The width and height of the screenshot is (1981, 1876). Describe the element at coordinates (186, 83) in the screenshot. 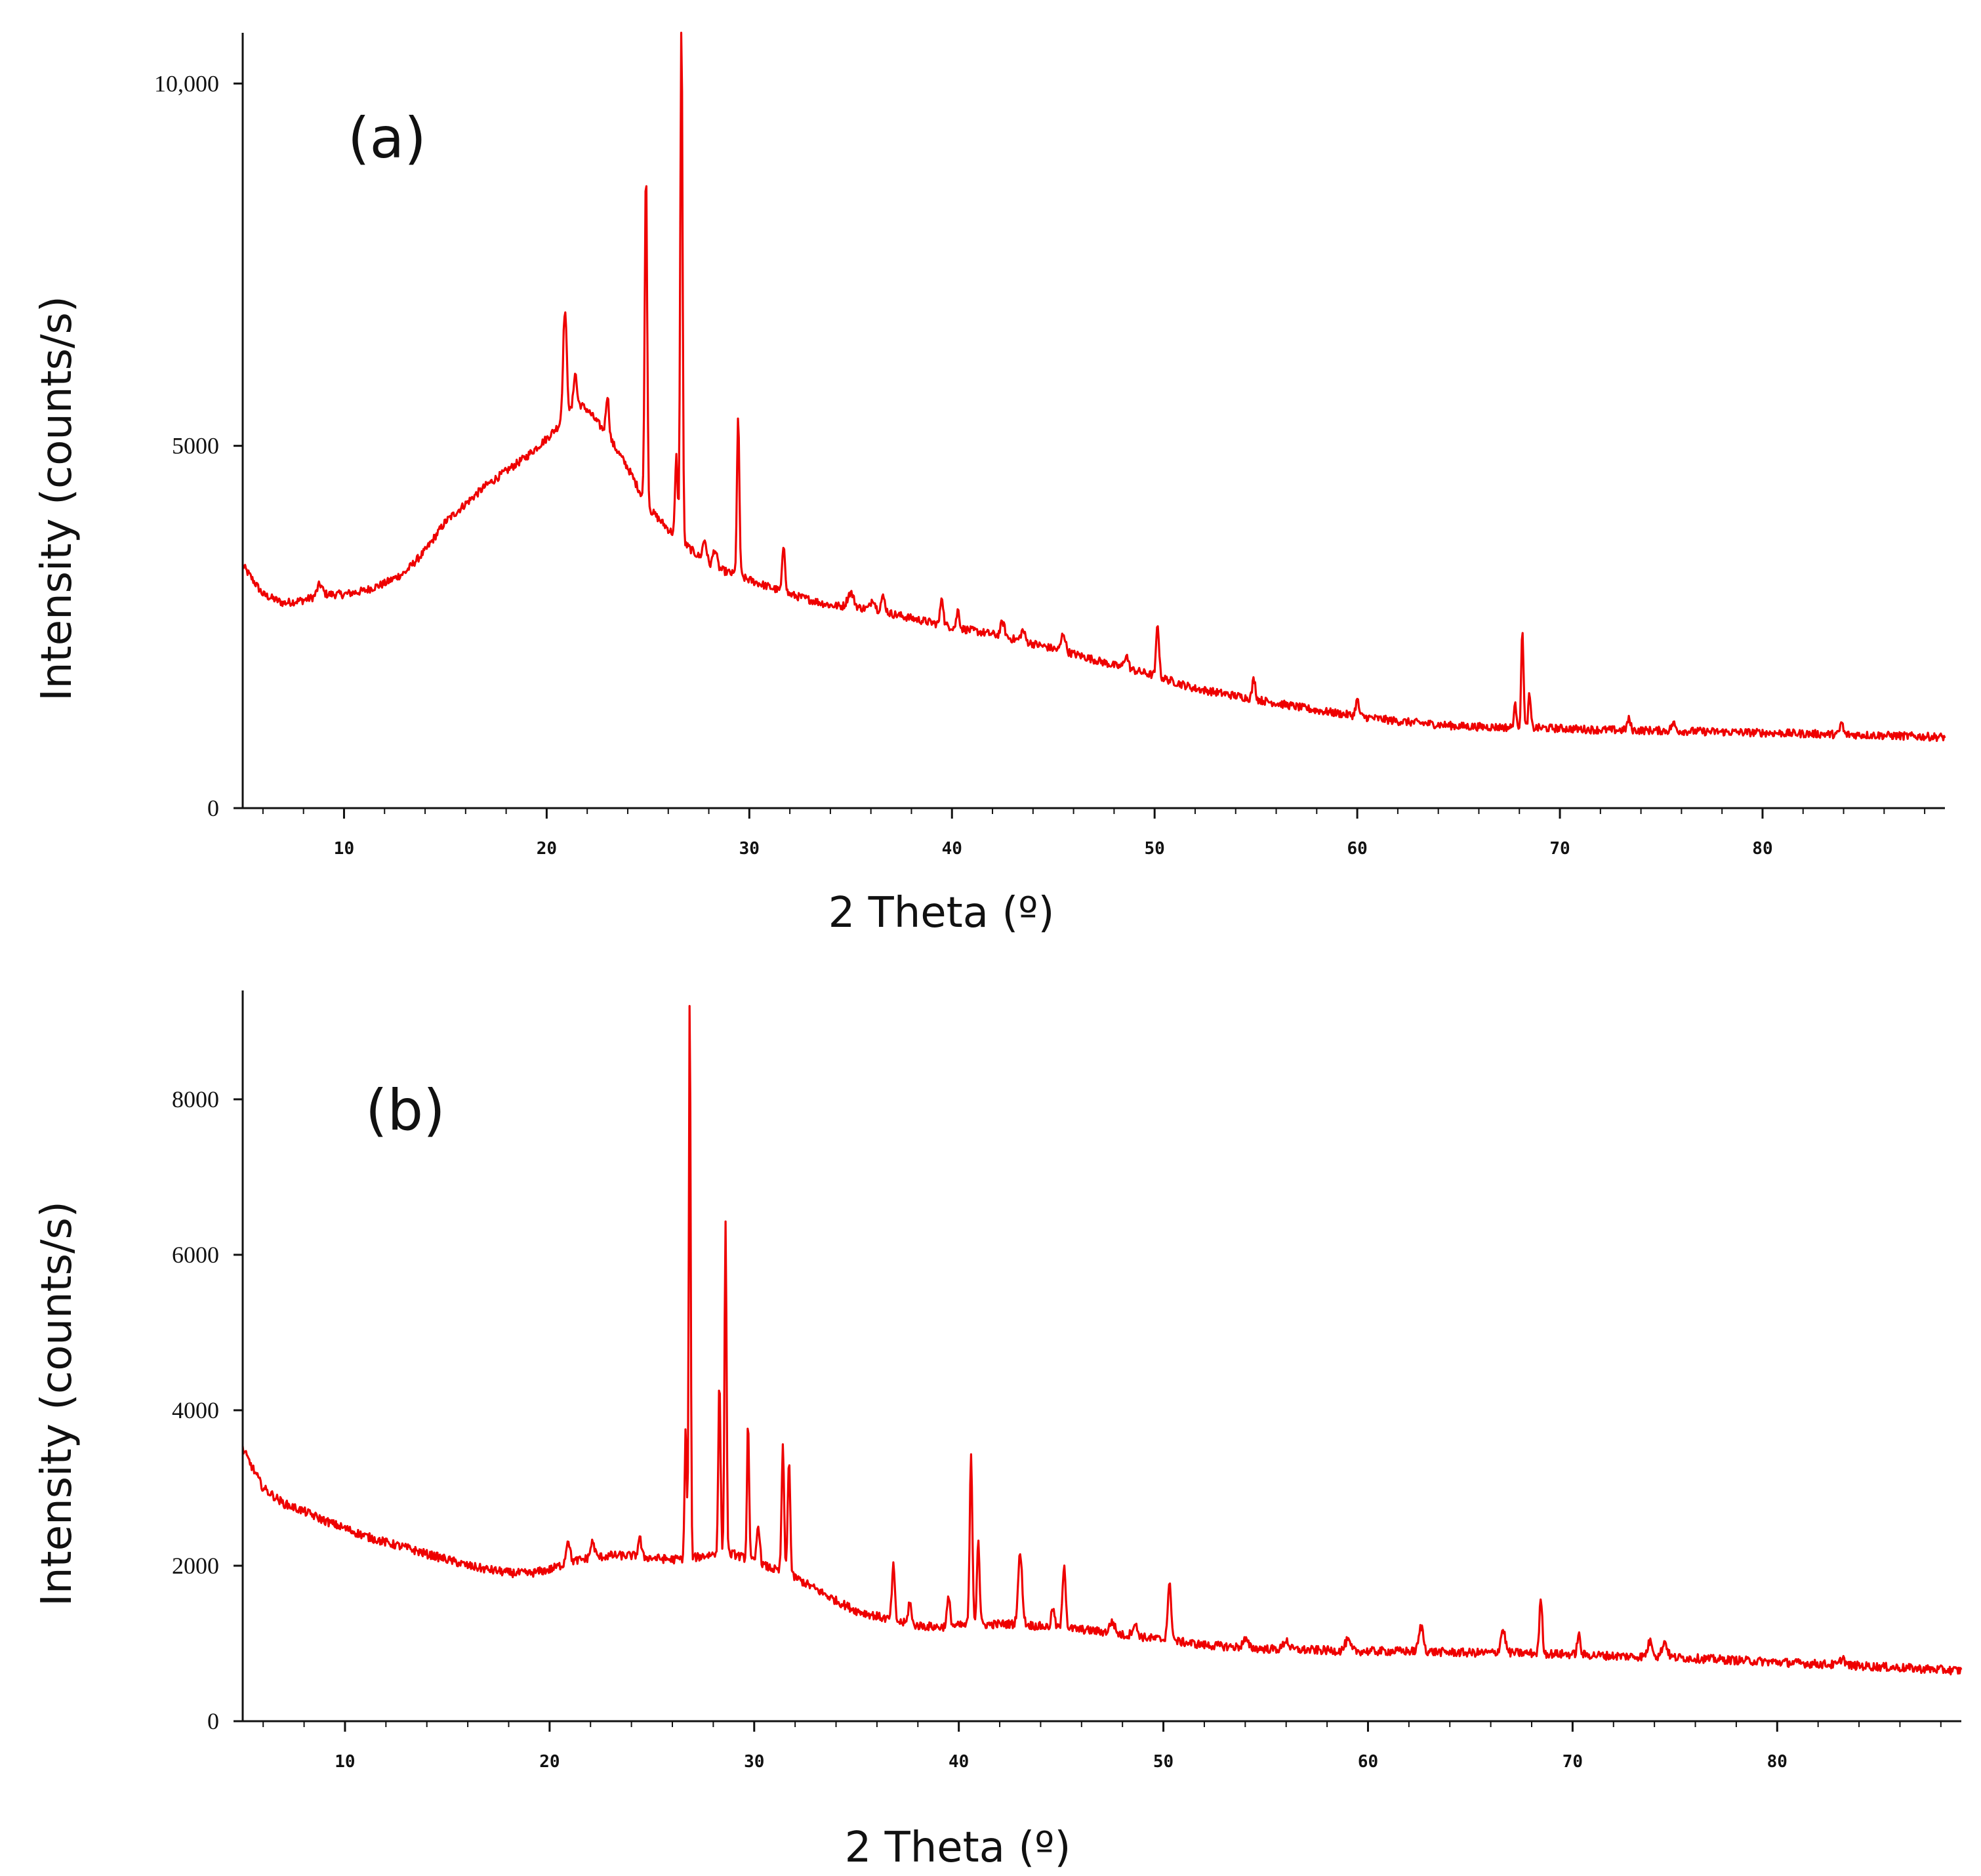

I see `y-tick-label: 10,000` at that location.